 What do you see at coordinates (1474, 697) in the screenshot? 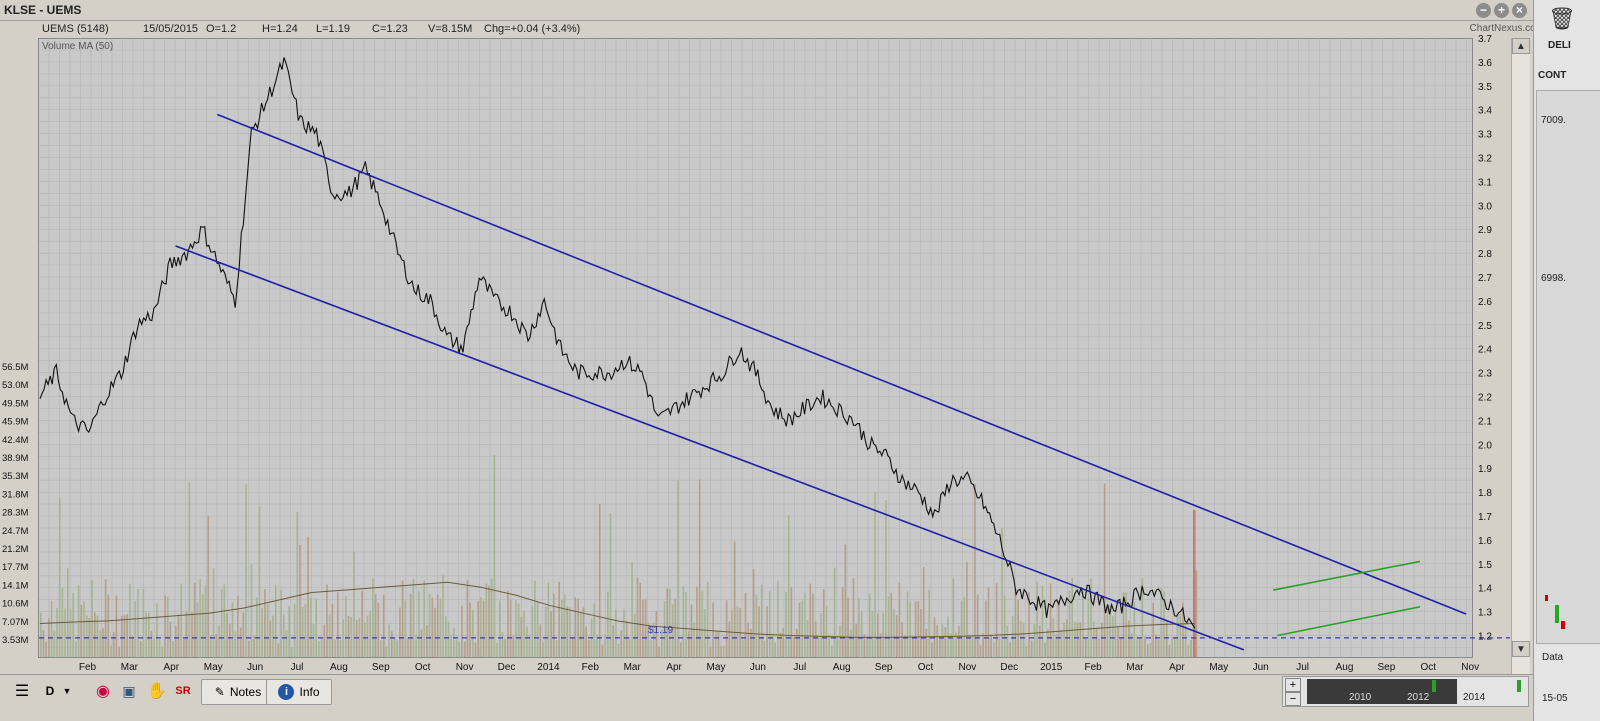
I see `nav-year-2014: 2014` at bounding box center [1474, 697].